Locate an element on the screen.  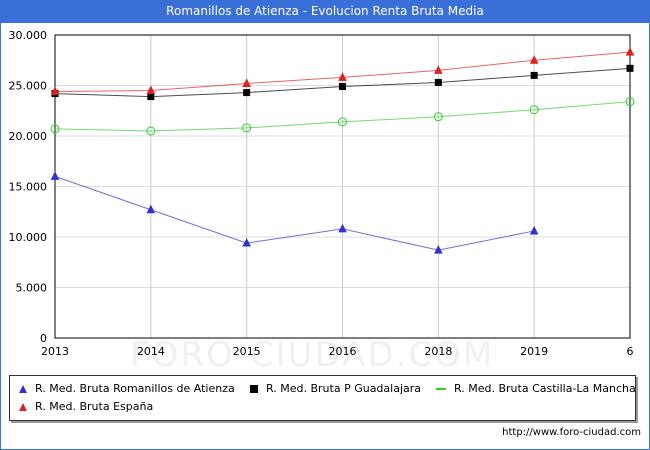
y-tick-label: 15.000 is located at coordinates (28, 187).